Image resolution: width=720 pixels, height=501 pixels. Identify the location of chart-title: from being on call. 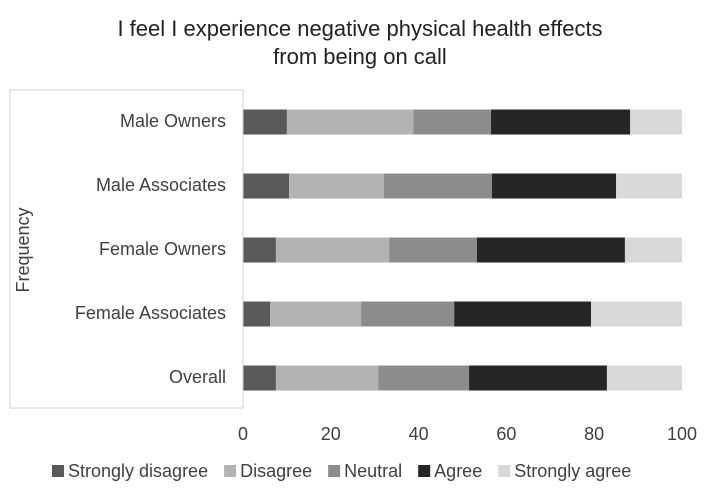
(360, 56).